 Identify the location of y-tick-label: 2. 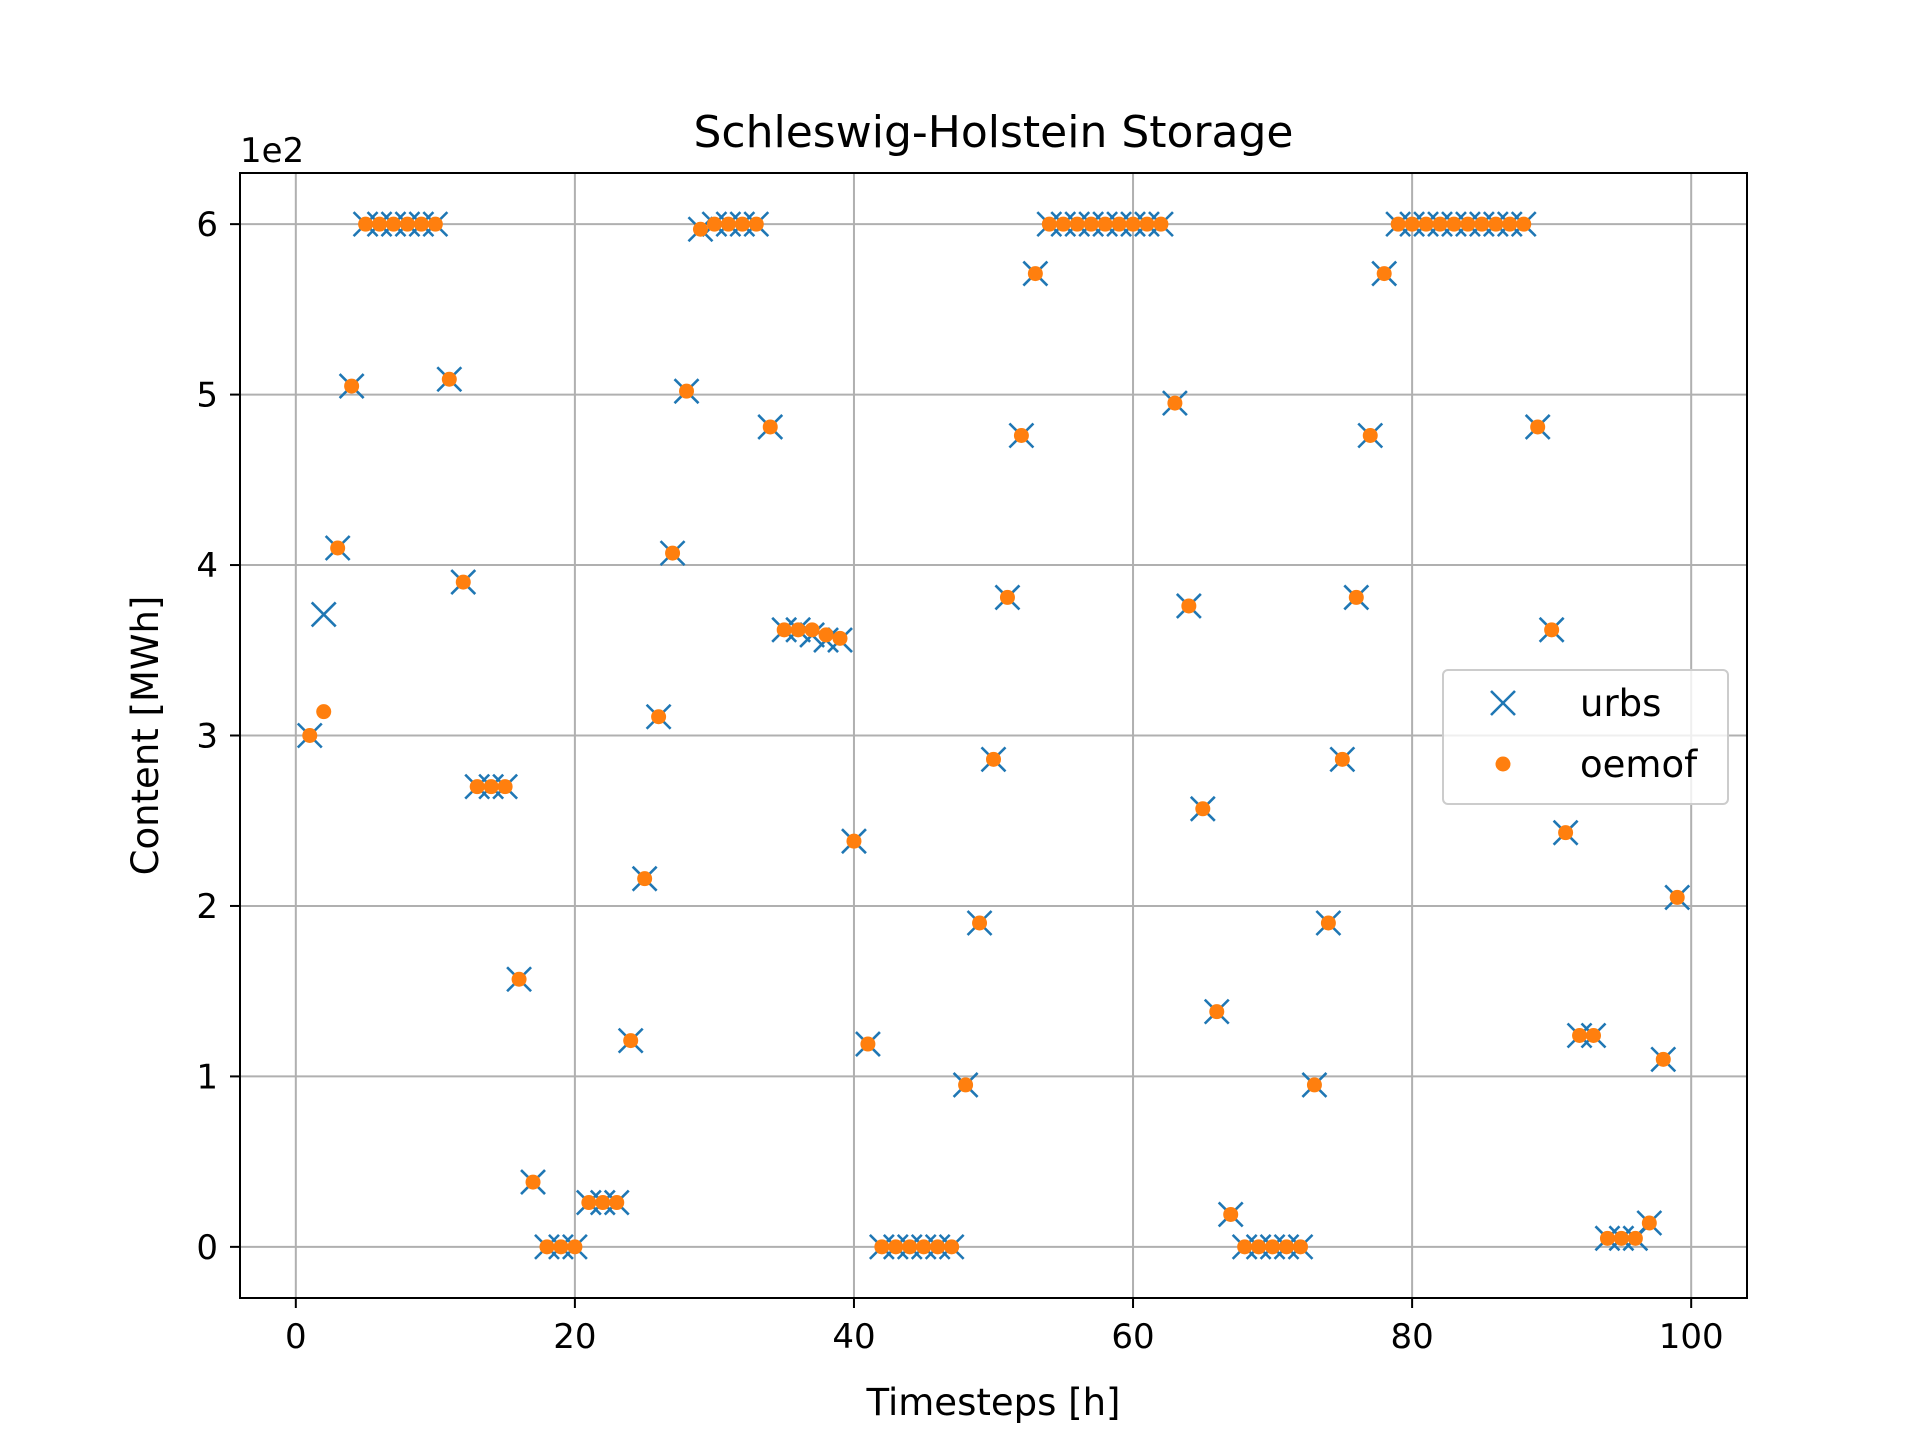
(207, 907).